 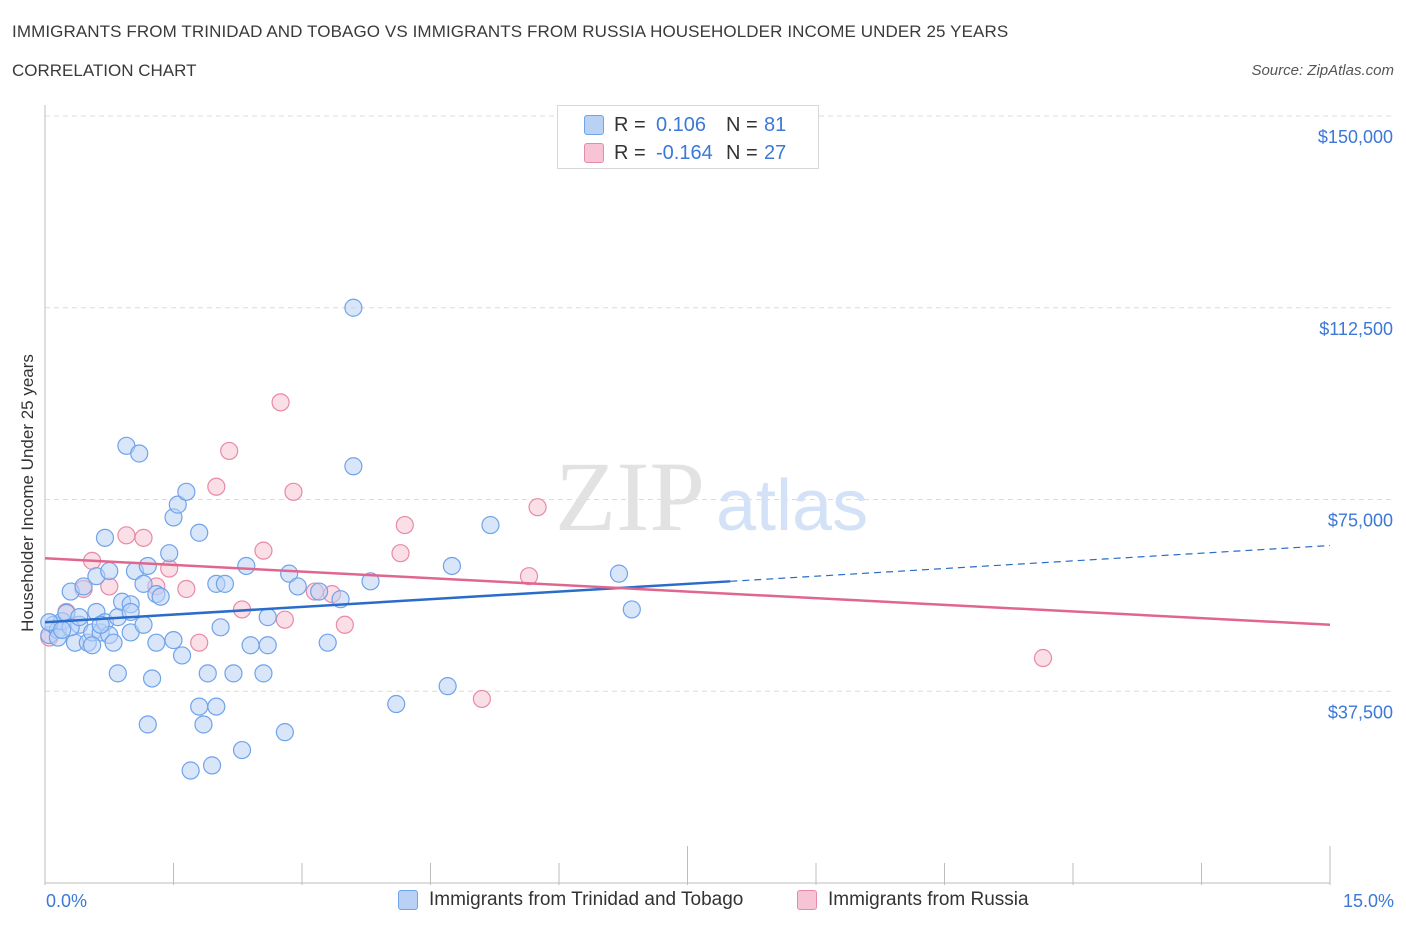 I want to click on legend-r-value: -0.164, so click(x=684, y=152).